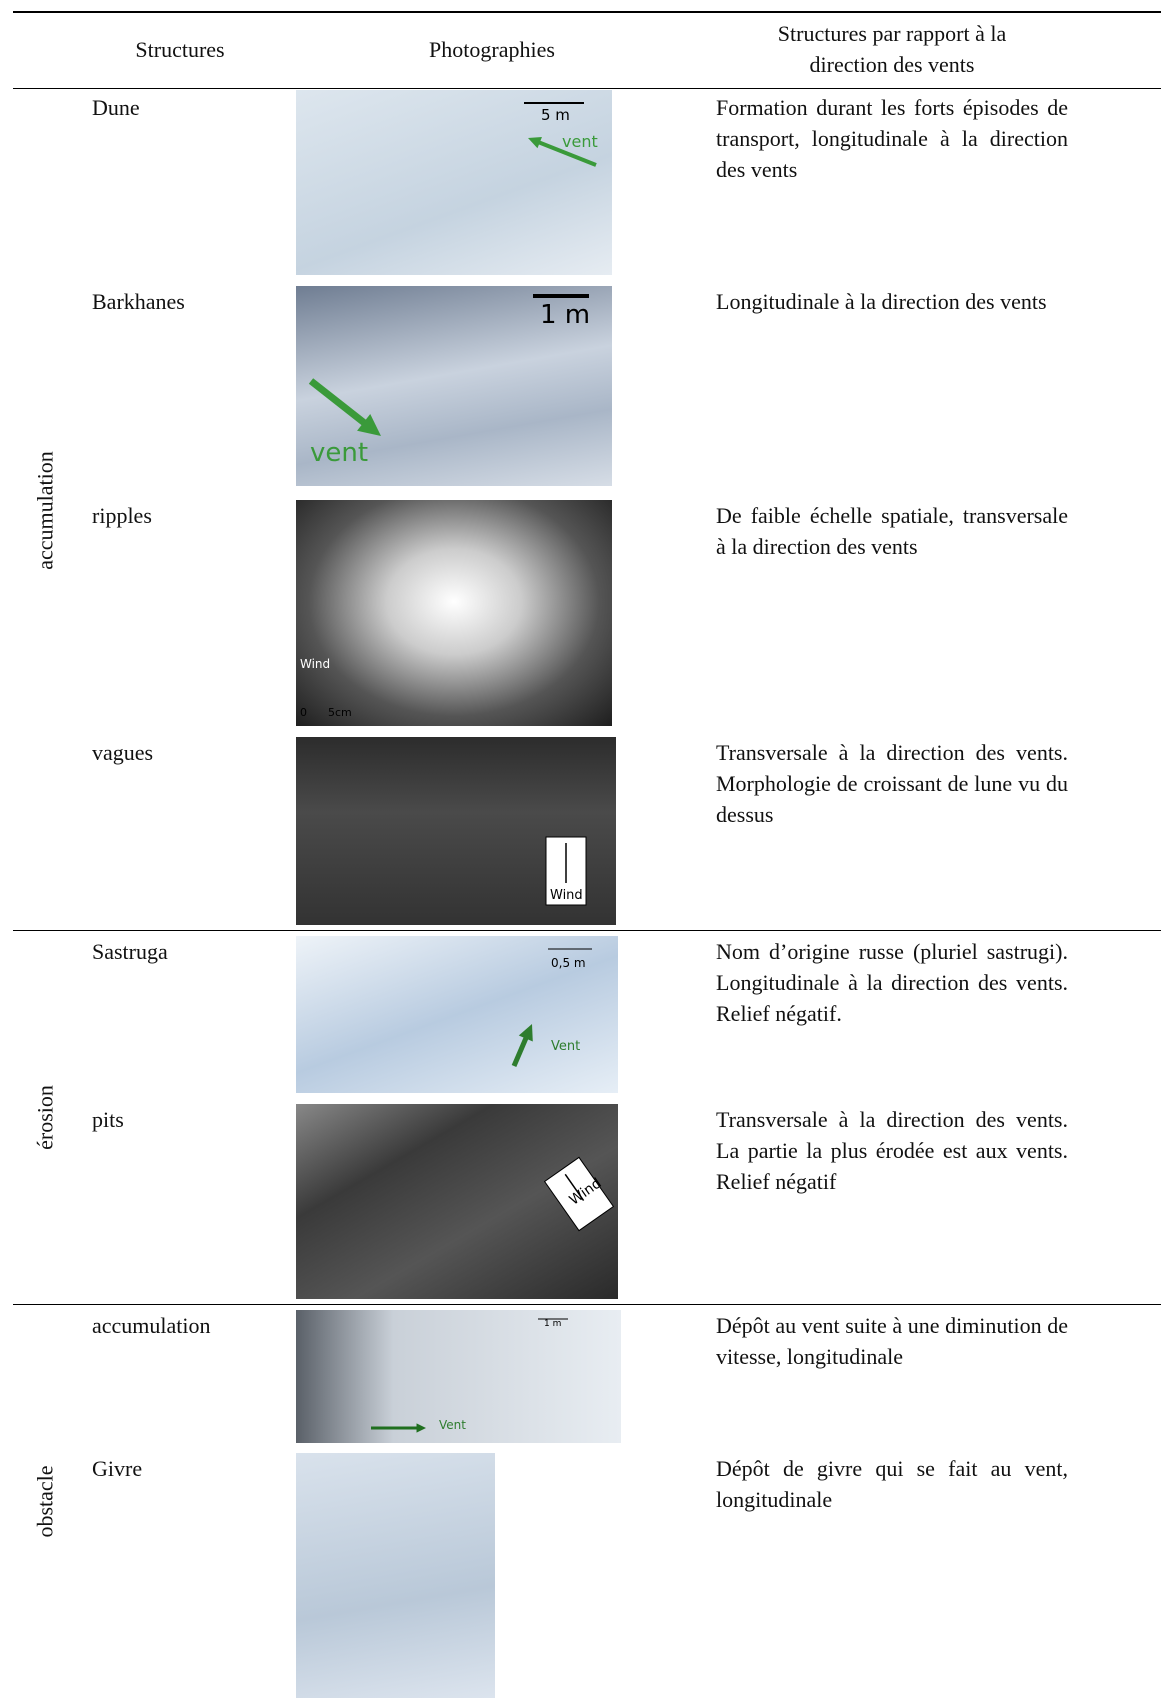 The width and height of the screenshot is (1161, 1698). What do you see at coordinates (555, 115) in the screenshot?
I see `photo-label: 5 m` at bounding box center [555, 115].